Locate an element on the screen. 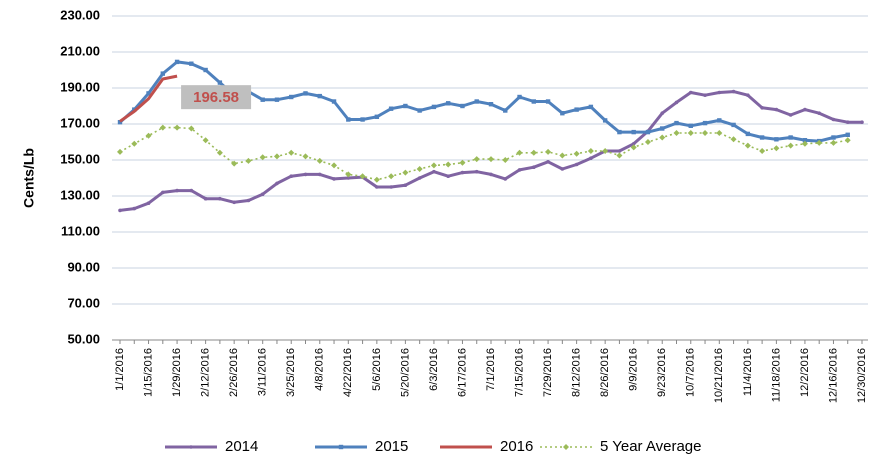  x-tick-label: 1/29/2016 is located at coordinates (177, 372).